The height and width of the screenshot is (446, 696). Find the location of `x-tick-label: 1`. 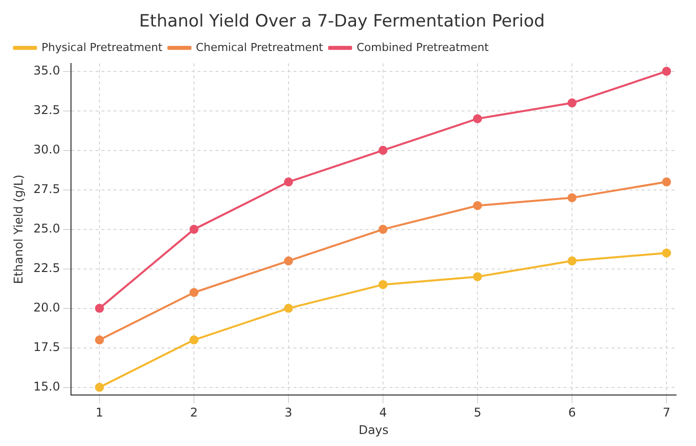

x-tick-label: 1 is located at coordinates (100, 413).